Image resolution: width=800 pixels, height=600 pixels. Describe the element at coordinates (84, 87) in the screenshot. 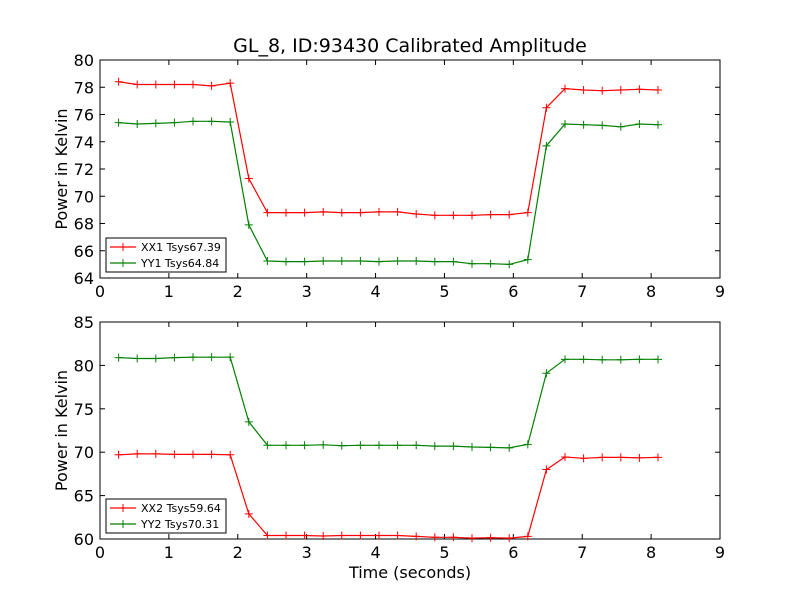

I see `y-tick-label: 78` at that location.